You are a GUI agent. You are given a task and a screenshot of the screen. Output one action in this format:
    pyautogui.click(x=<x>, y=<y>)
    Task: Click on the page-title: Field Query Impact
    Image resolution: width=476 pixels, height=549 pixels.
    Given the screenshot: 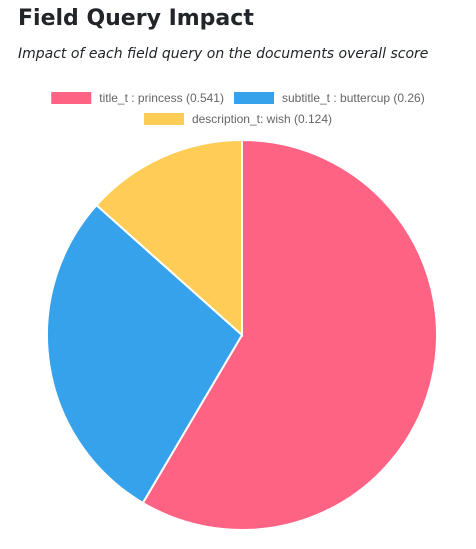 What is the action you would take?
    pyautogui.click(x=136, y=18)
    